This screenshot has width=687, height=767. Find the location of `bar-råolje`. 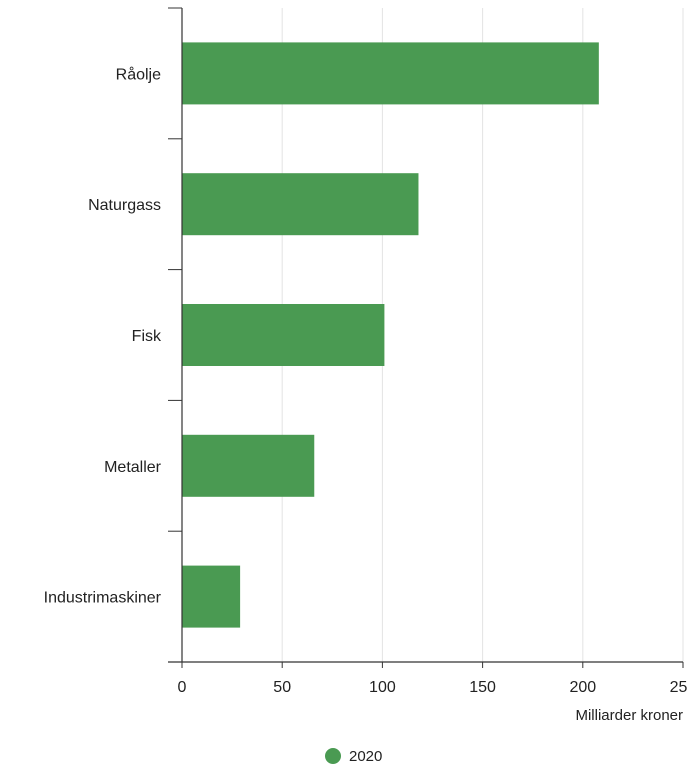

bar-råolje is located at coordinates (390, 73).